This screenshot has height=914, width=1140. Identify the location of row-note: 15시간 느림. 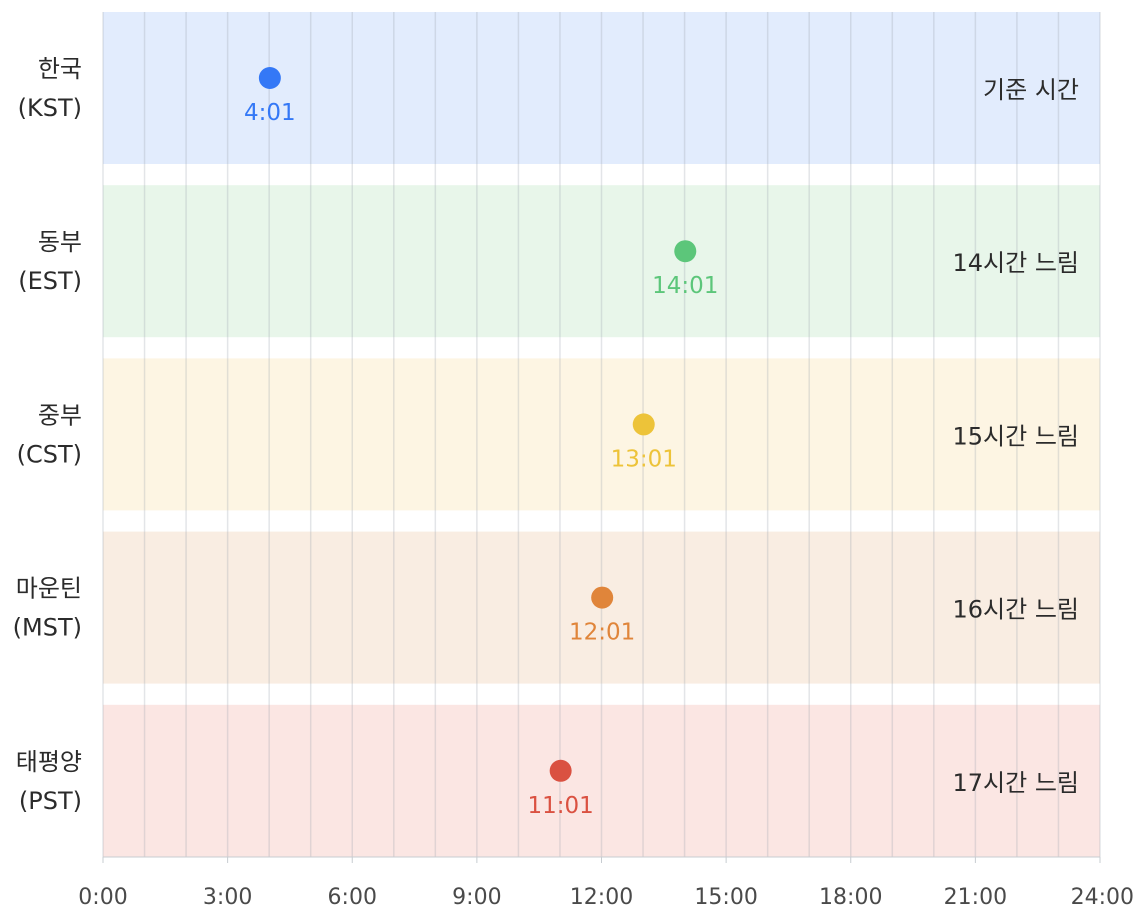
(1016, 436).